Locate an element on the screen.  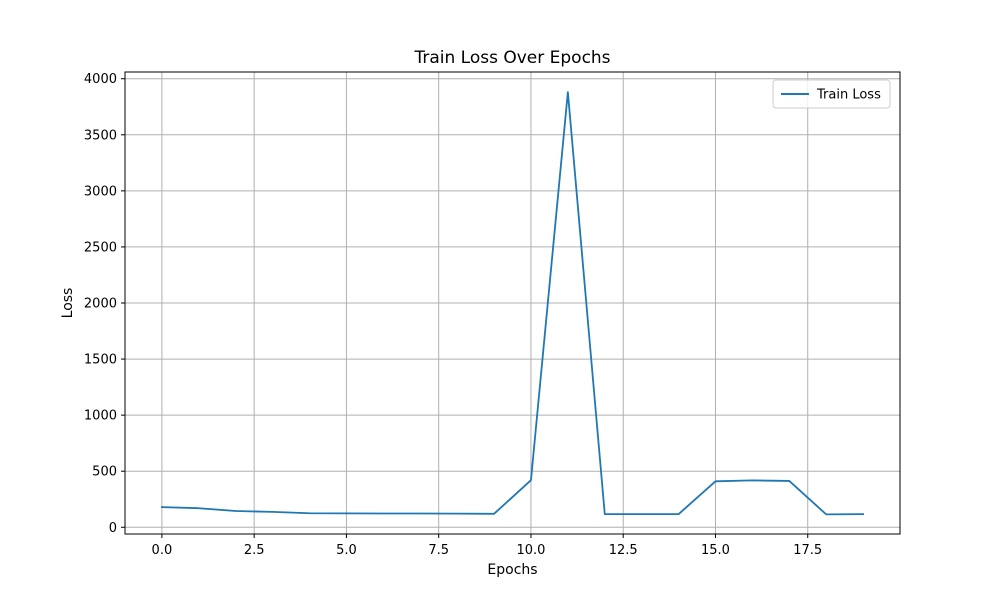
legend-box is located at coordinates (831, 94).